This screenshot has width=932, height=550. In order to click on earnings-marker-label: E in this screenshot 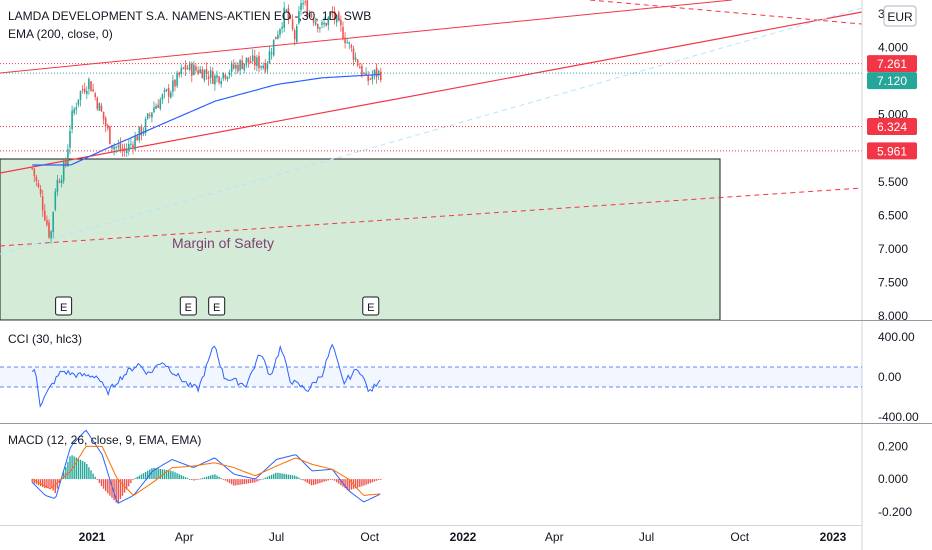, I will do `click(370, 308)`.